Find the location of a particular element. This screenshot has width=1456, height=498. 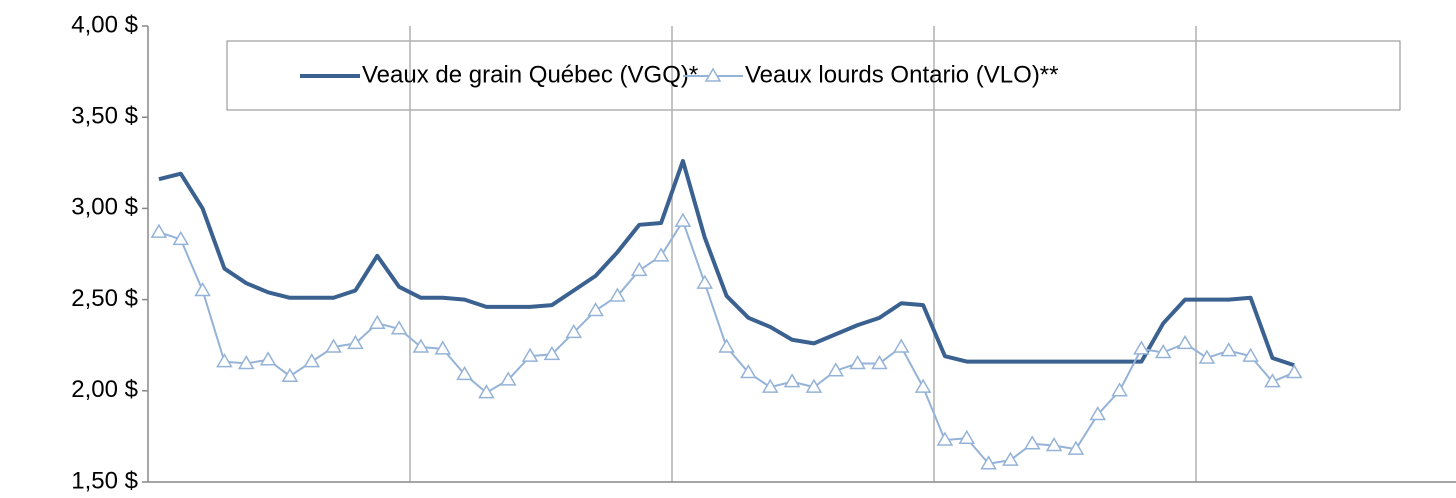

y-tick-label: 3,50 $ is located at coordinates (104, 116).